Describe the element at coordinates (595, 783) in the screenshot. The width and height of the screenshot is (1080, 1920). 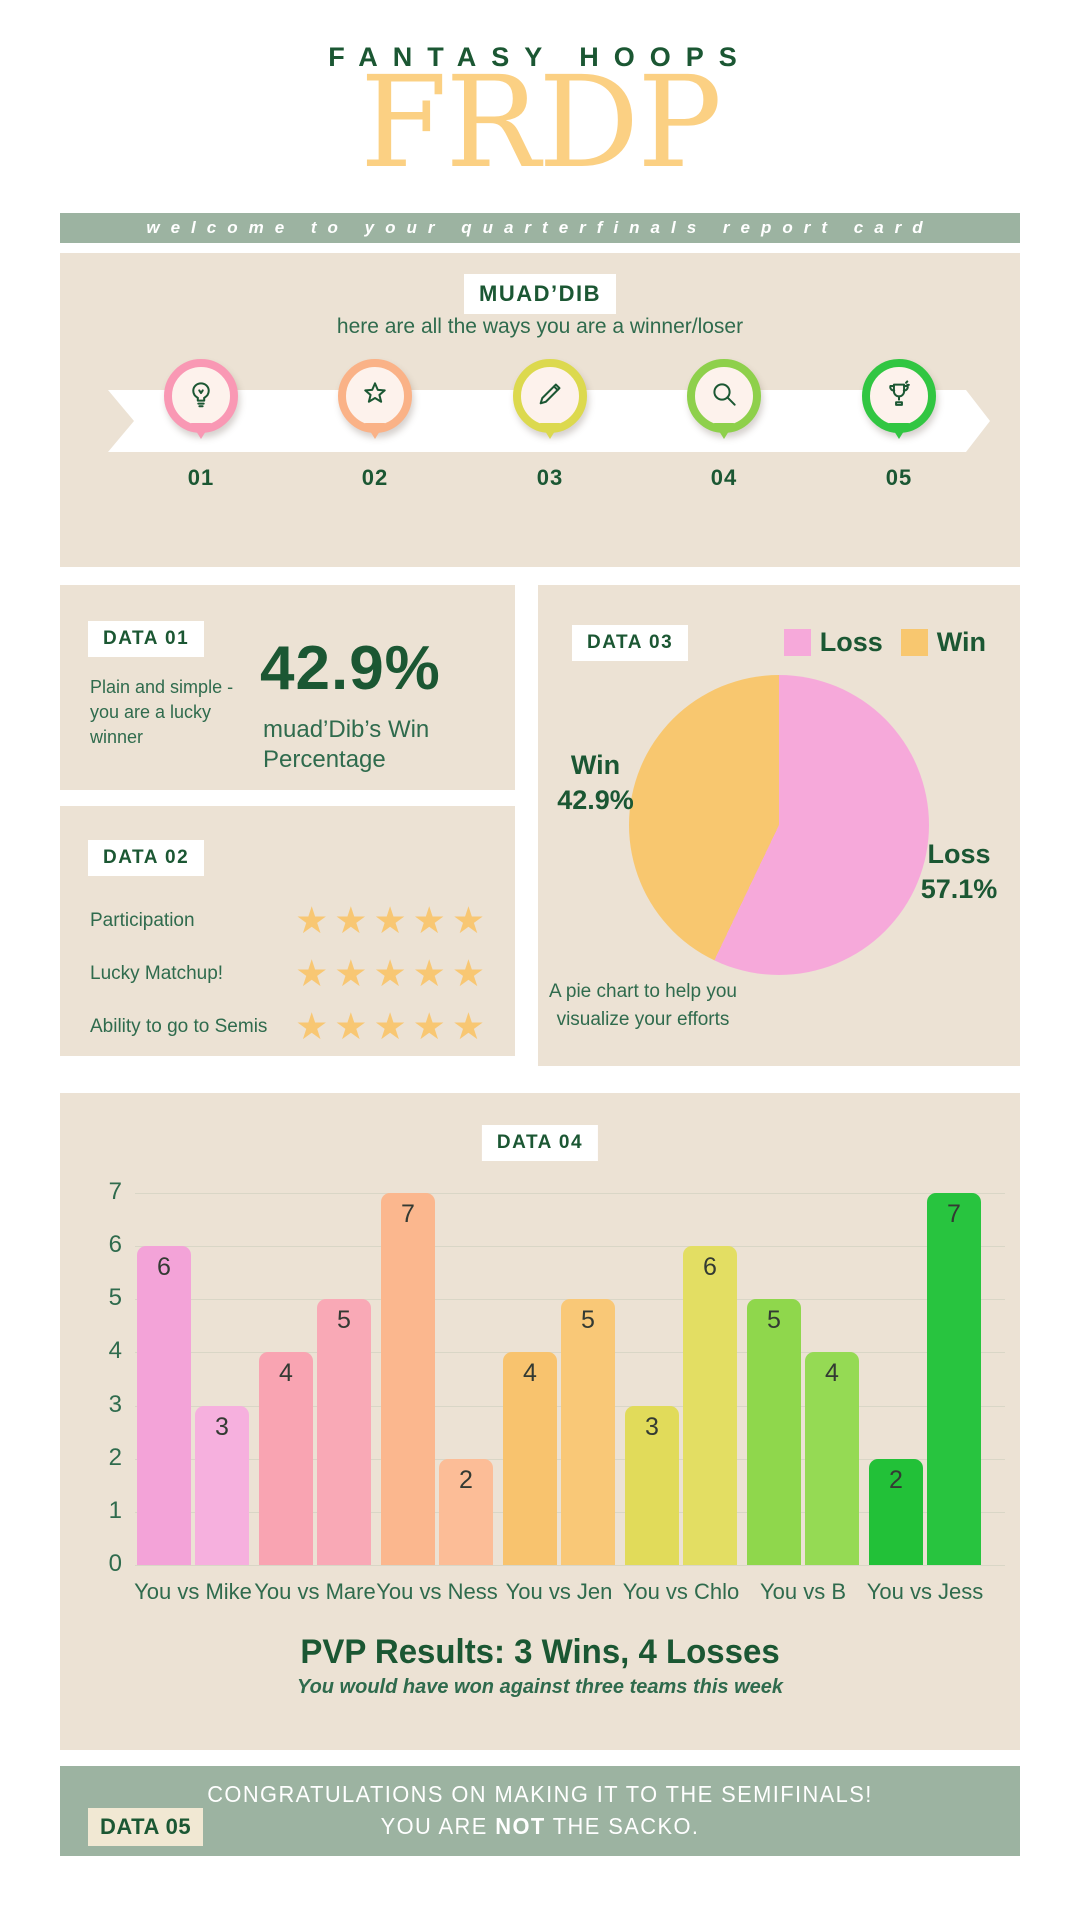
I see `pie-win-callout: Win 42.9%` at that location.